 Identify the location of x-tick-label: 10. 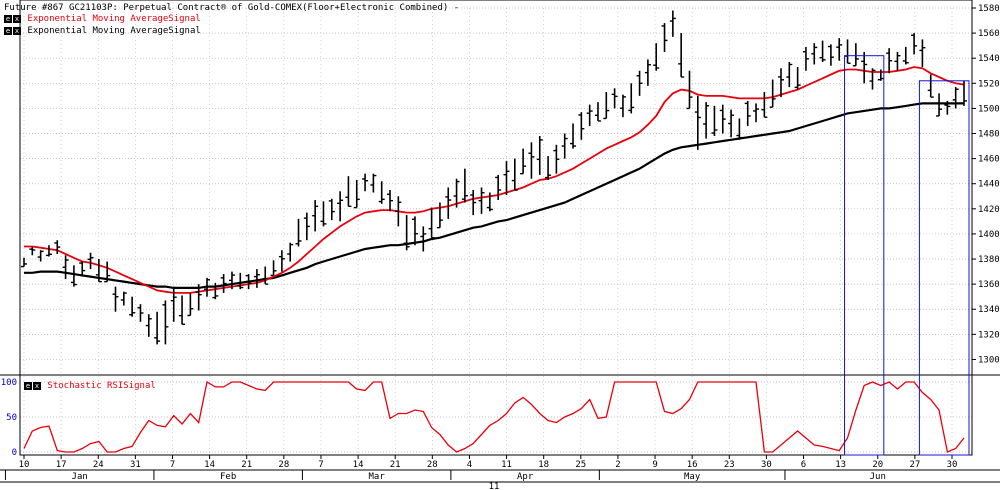
(24, 465).